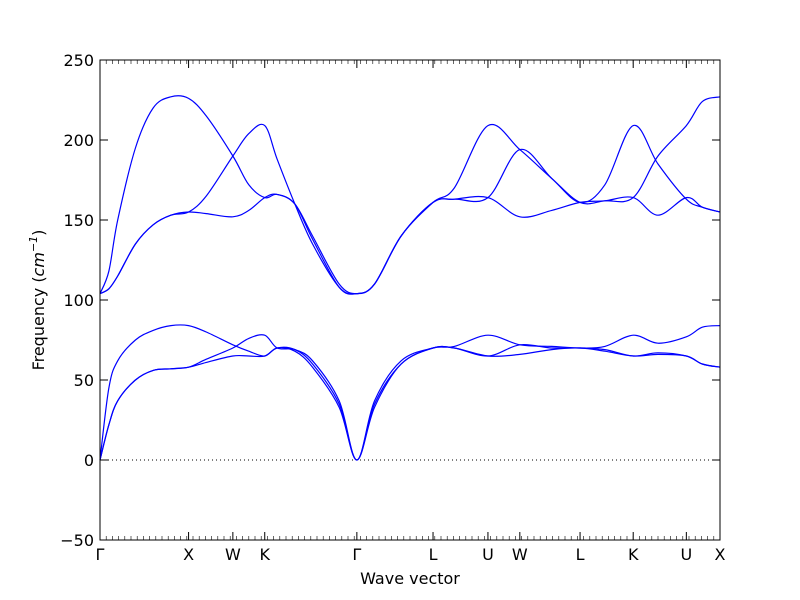  I want to click on y-axis-label-text: Frequency (, so click(38, 323).